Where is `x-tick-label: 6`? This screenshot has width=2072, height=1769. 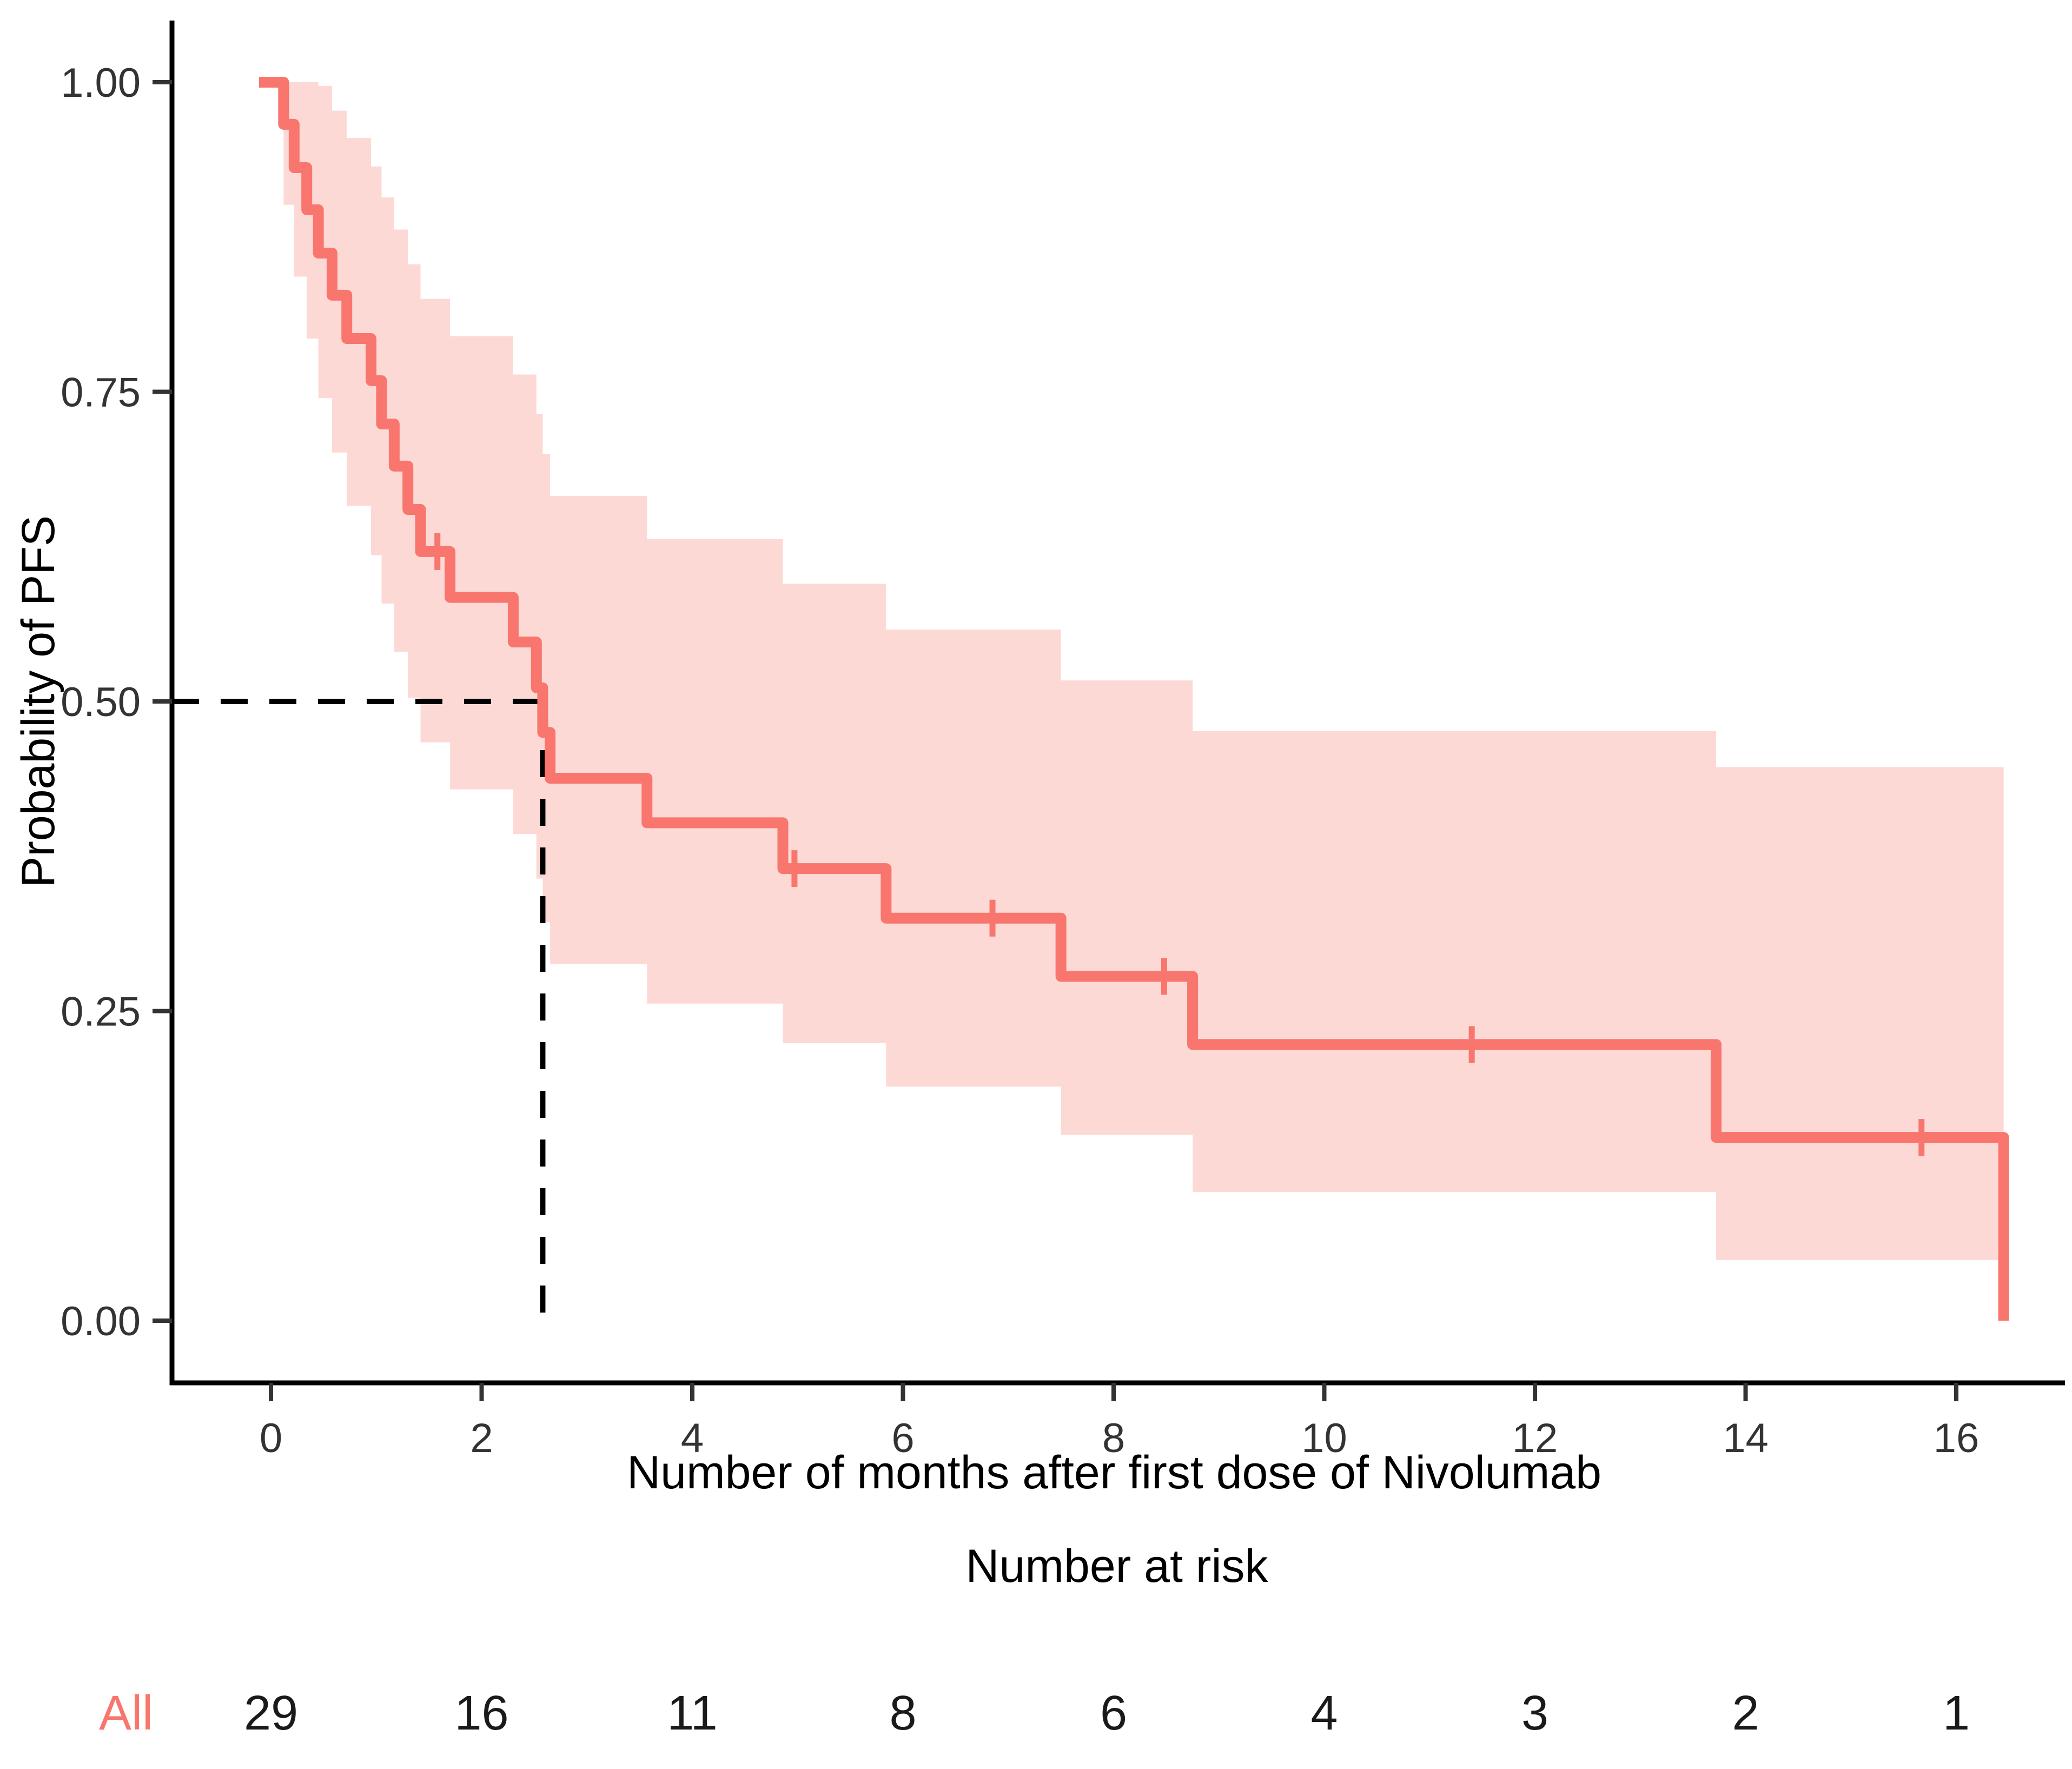 x-tick-label: 6 is located at coordinates (903, 1438).